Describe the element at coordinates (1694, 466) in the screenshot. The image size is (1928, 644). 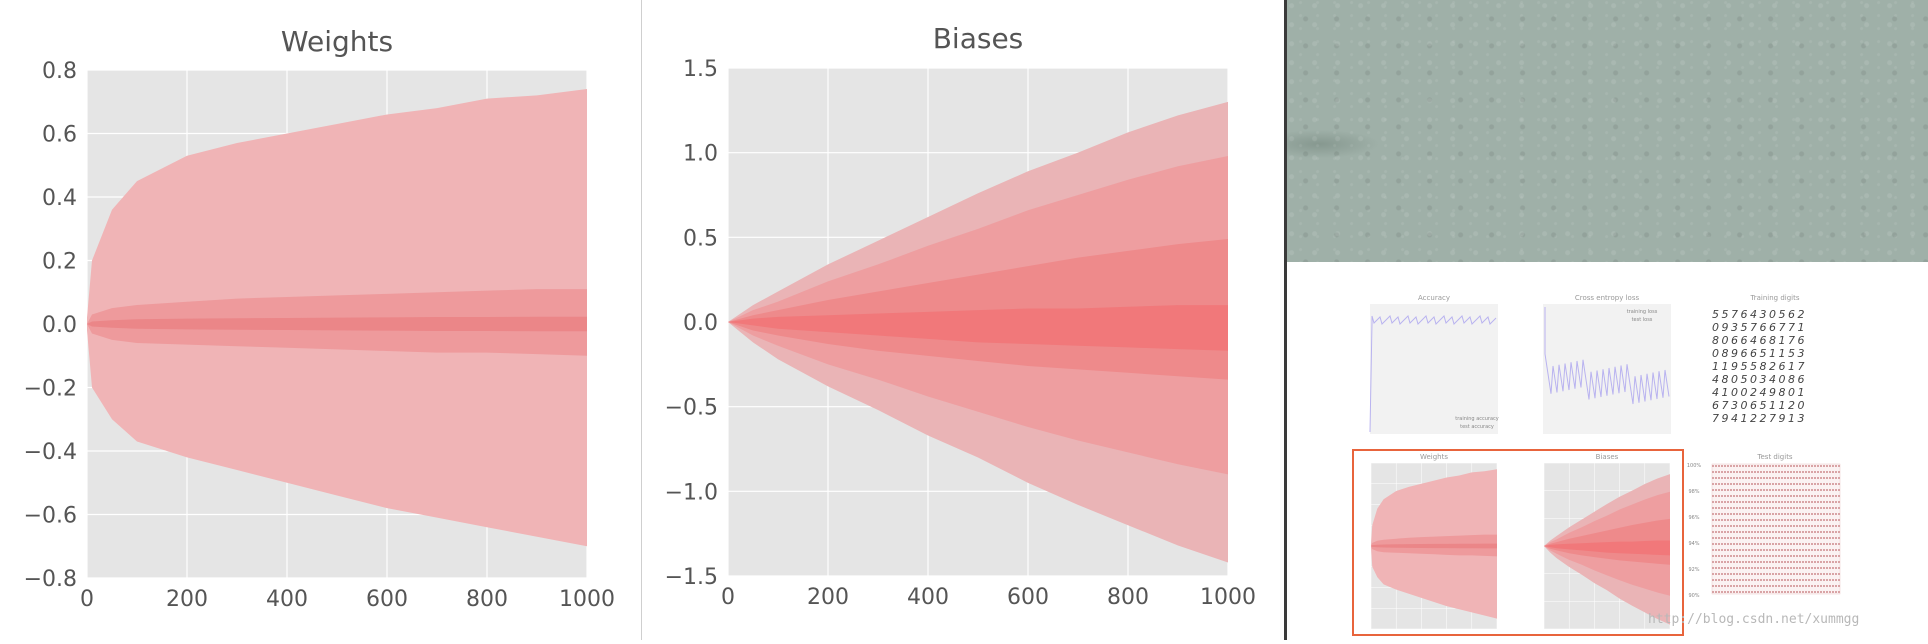
I see `thumb-test-tick: 100%` at that location.